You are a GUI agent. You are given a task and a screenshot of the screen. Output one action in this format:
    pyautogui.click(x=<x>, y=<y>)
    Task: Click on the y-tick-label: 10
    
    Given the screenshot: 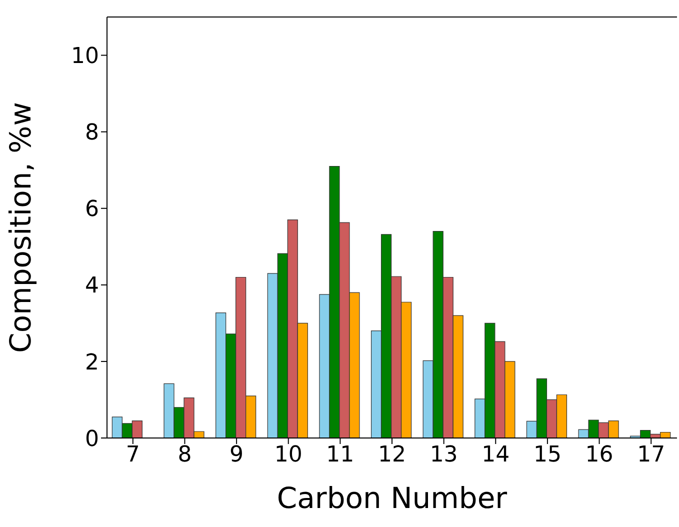 What is the action you would take?
    pyautogui.click(x=85, y=57)
    